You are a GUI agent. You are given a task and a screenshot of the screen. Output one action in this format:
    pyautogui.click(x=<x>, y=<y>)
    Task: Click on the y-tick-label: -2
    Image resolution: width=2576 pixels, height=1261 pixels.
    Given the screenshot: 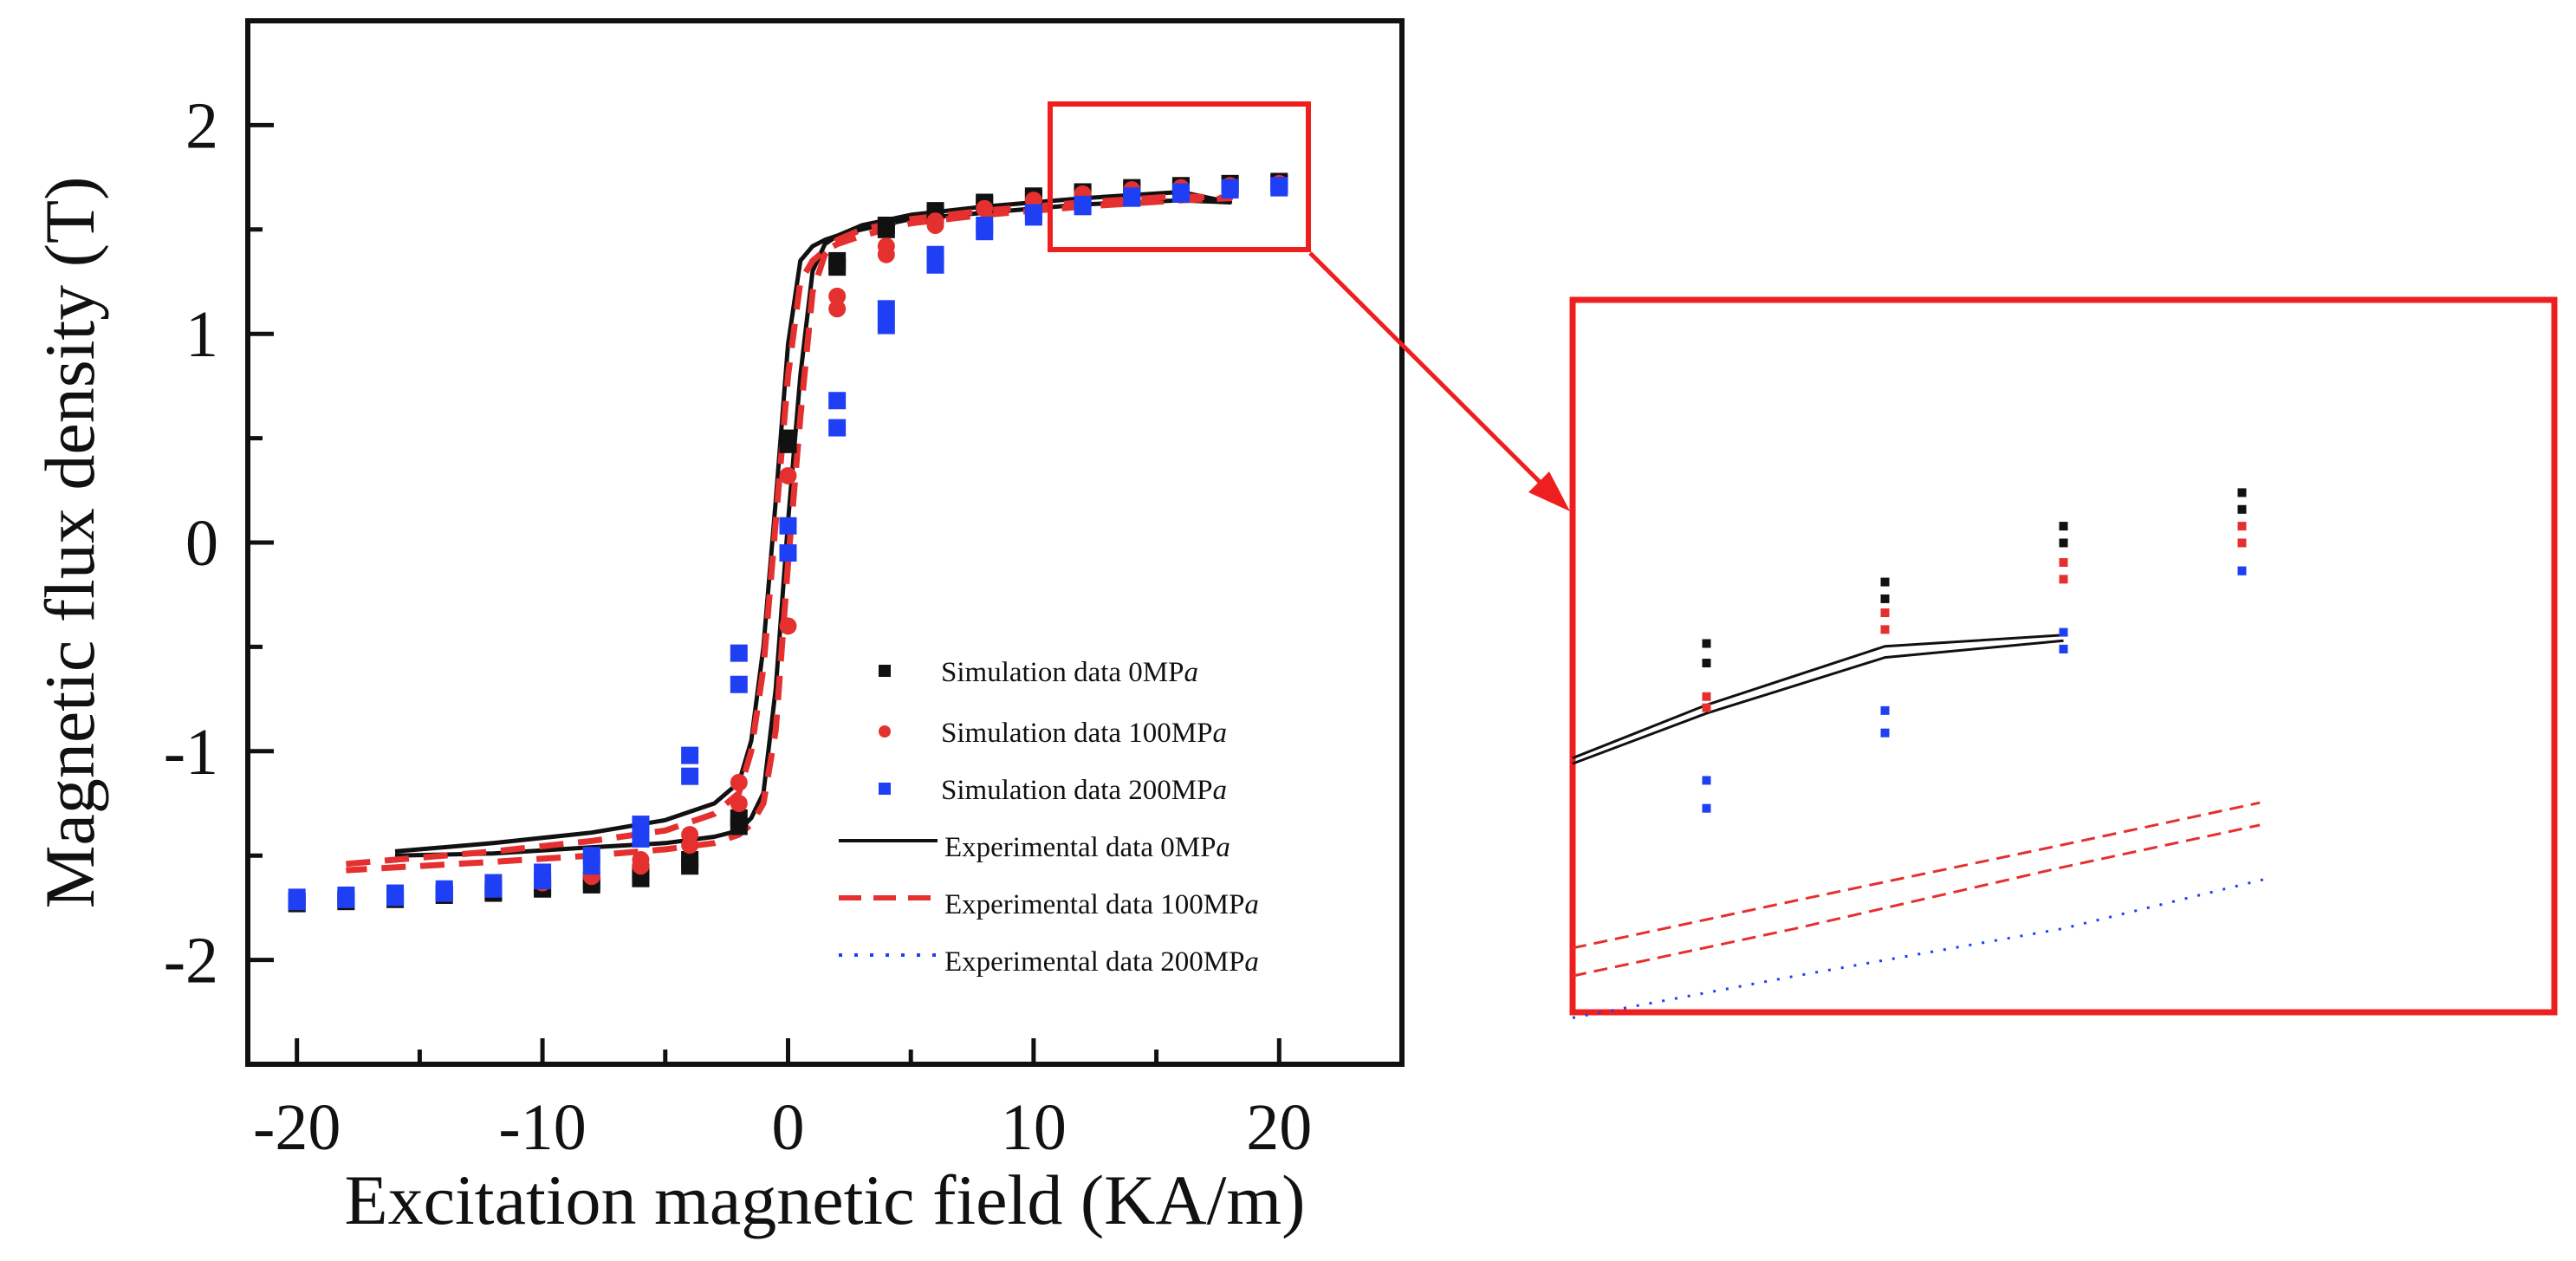 What is the action you would take?
    pyautogui.click(x=191, y=961)
    